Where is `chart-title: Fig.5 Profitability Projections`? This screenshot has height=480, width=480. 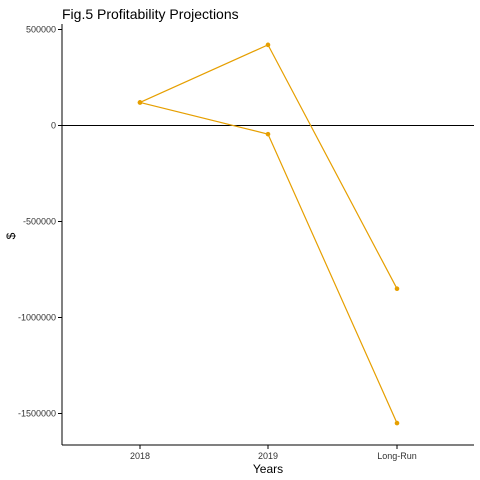
chart-title: Fig.5 Profitability Projections is located at coordinates (150, 14).